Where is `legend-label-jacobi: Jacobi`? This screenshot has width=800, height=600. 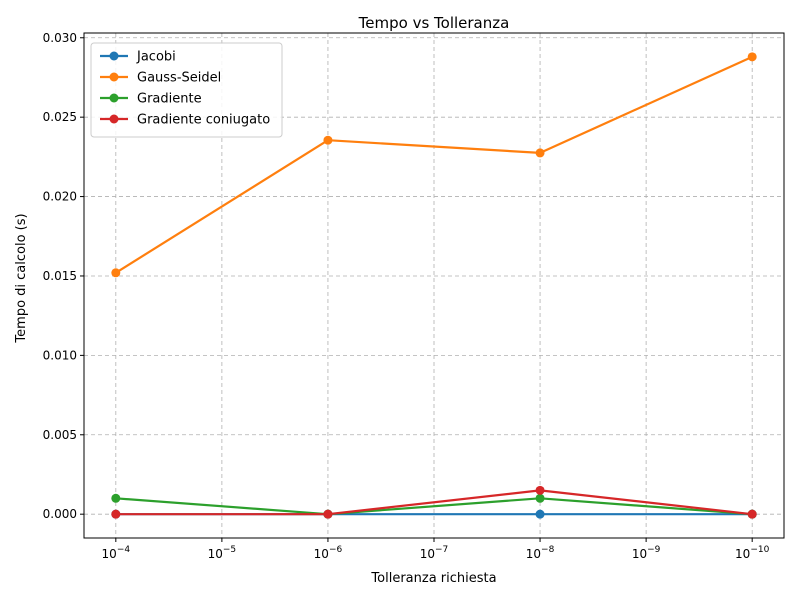 legend-label-jacobi: Jacobi is located at coordinates (156, 57).